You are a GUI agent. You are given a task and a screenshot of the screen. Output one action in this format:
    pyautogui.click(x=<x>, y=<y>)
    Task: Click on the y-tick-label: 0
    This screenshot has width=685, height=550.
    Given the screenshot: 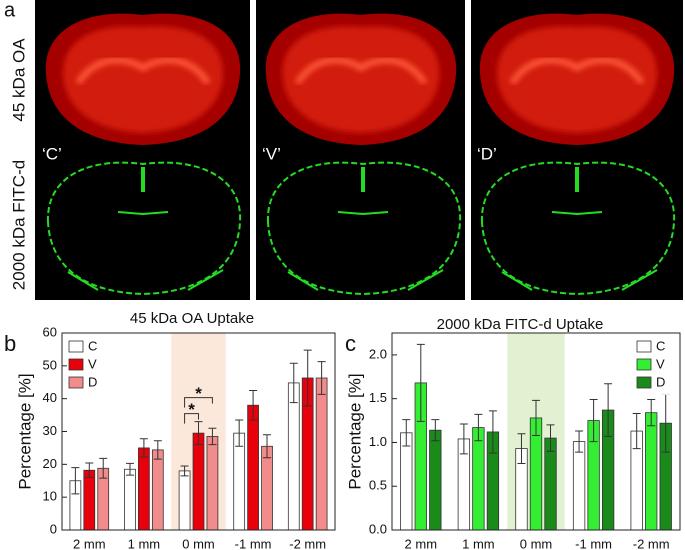 What is the action you would take?
    pyautogui.click(x=53, y=528)
    